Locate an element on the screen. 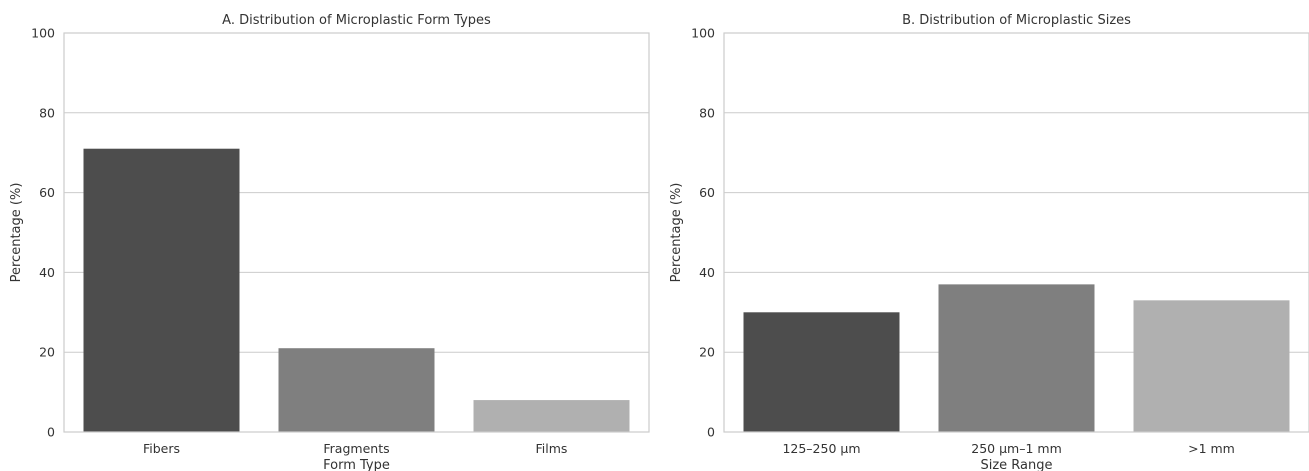 This screenshot has height=471, width=1309. x-axis-label: Size Range is located at coordinates (1016, 464).